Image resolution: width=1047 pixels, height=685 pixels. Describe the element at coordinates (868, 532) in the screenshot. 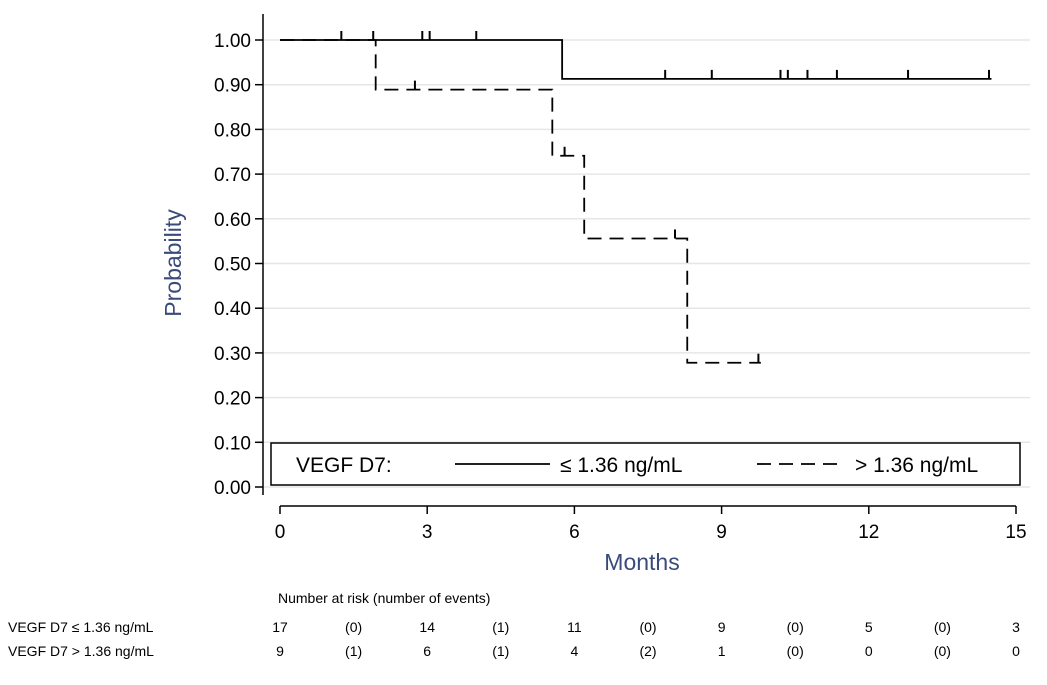

I see `x-tick-label: 12` at that location.